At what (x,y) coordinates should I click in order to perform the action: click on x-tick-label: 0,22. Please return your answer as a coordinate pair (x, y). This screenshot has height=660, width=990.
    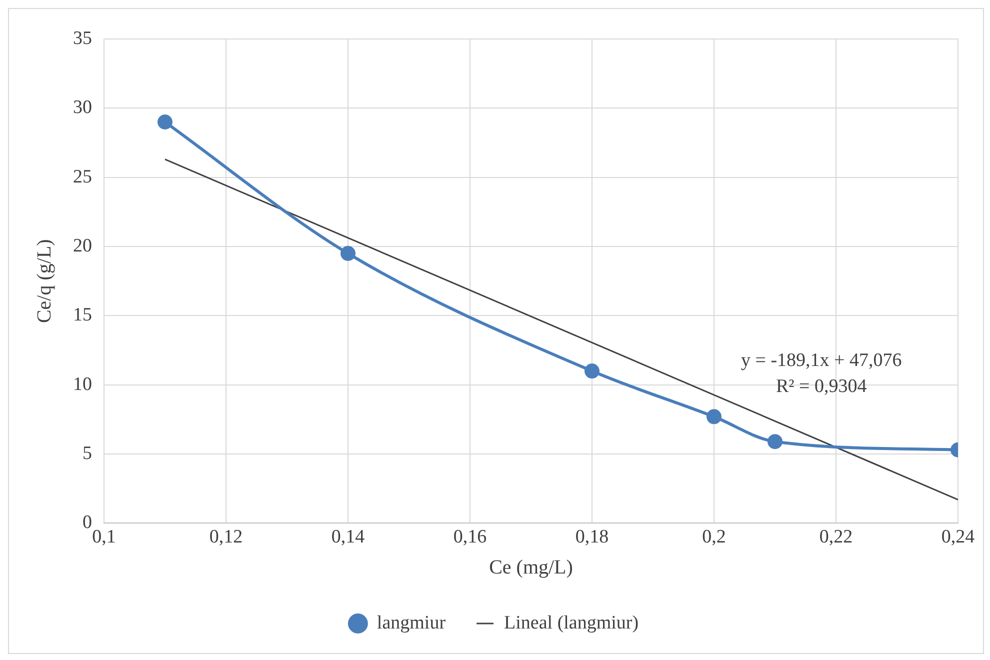
    Looking at the image, I should click on (836, 537).